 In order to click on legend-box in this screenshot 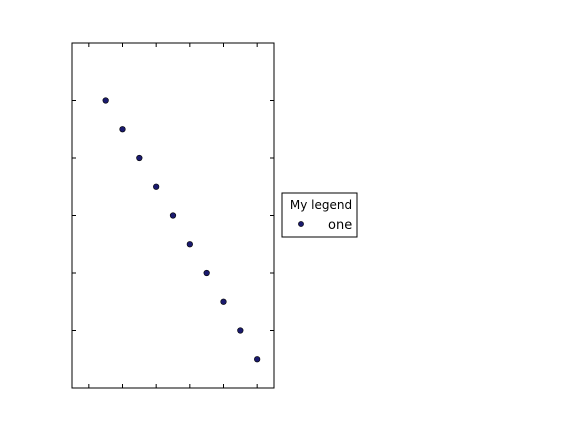, I will do `click(319, 215)`.